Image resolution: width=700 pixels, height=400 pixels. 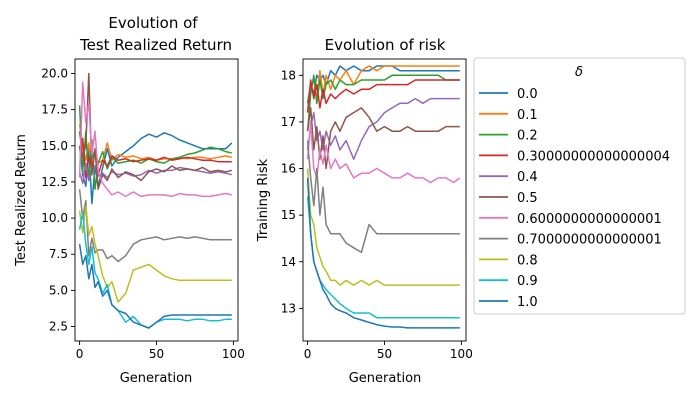 I want to click on legend-title: δ, so click(x=579, y=72).